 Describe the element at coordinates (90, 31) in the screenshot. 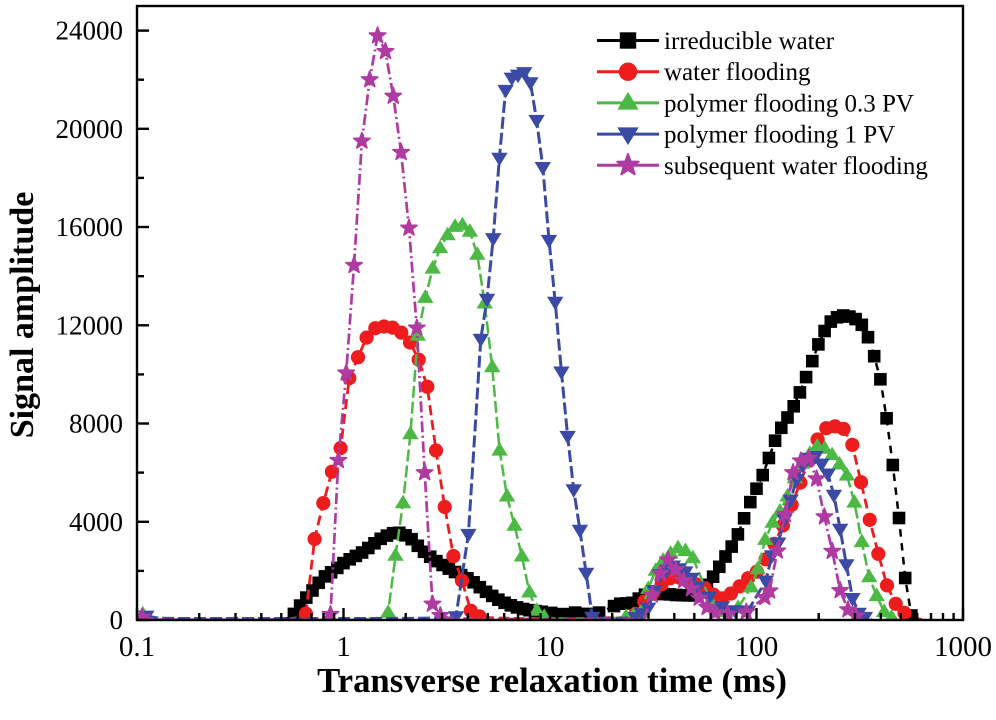

I see `svg-text: 24000` at that location.